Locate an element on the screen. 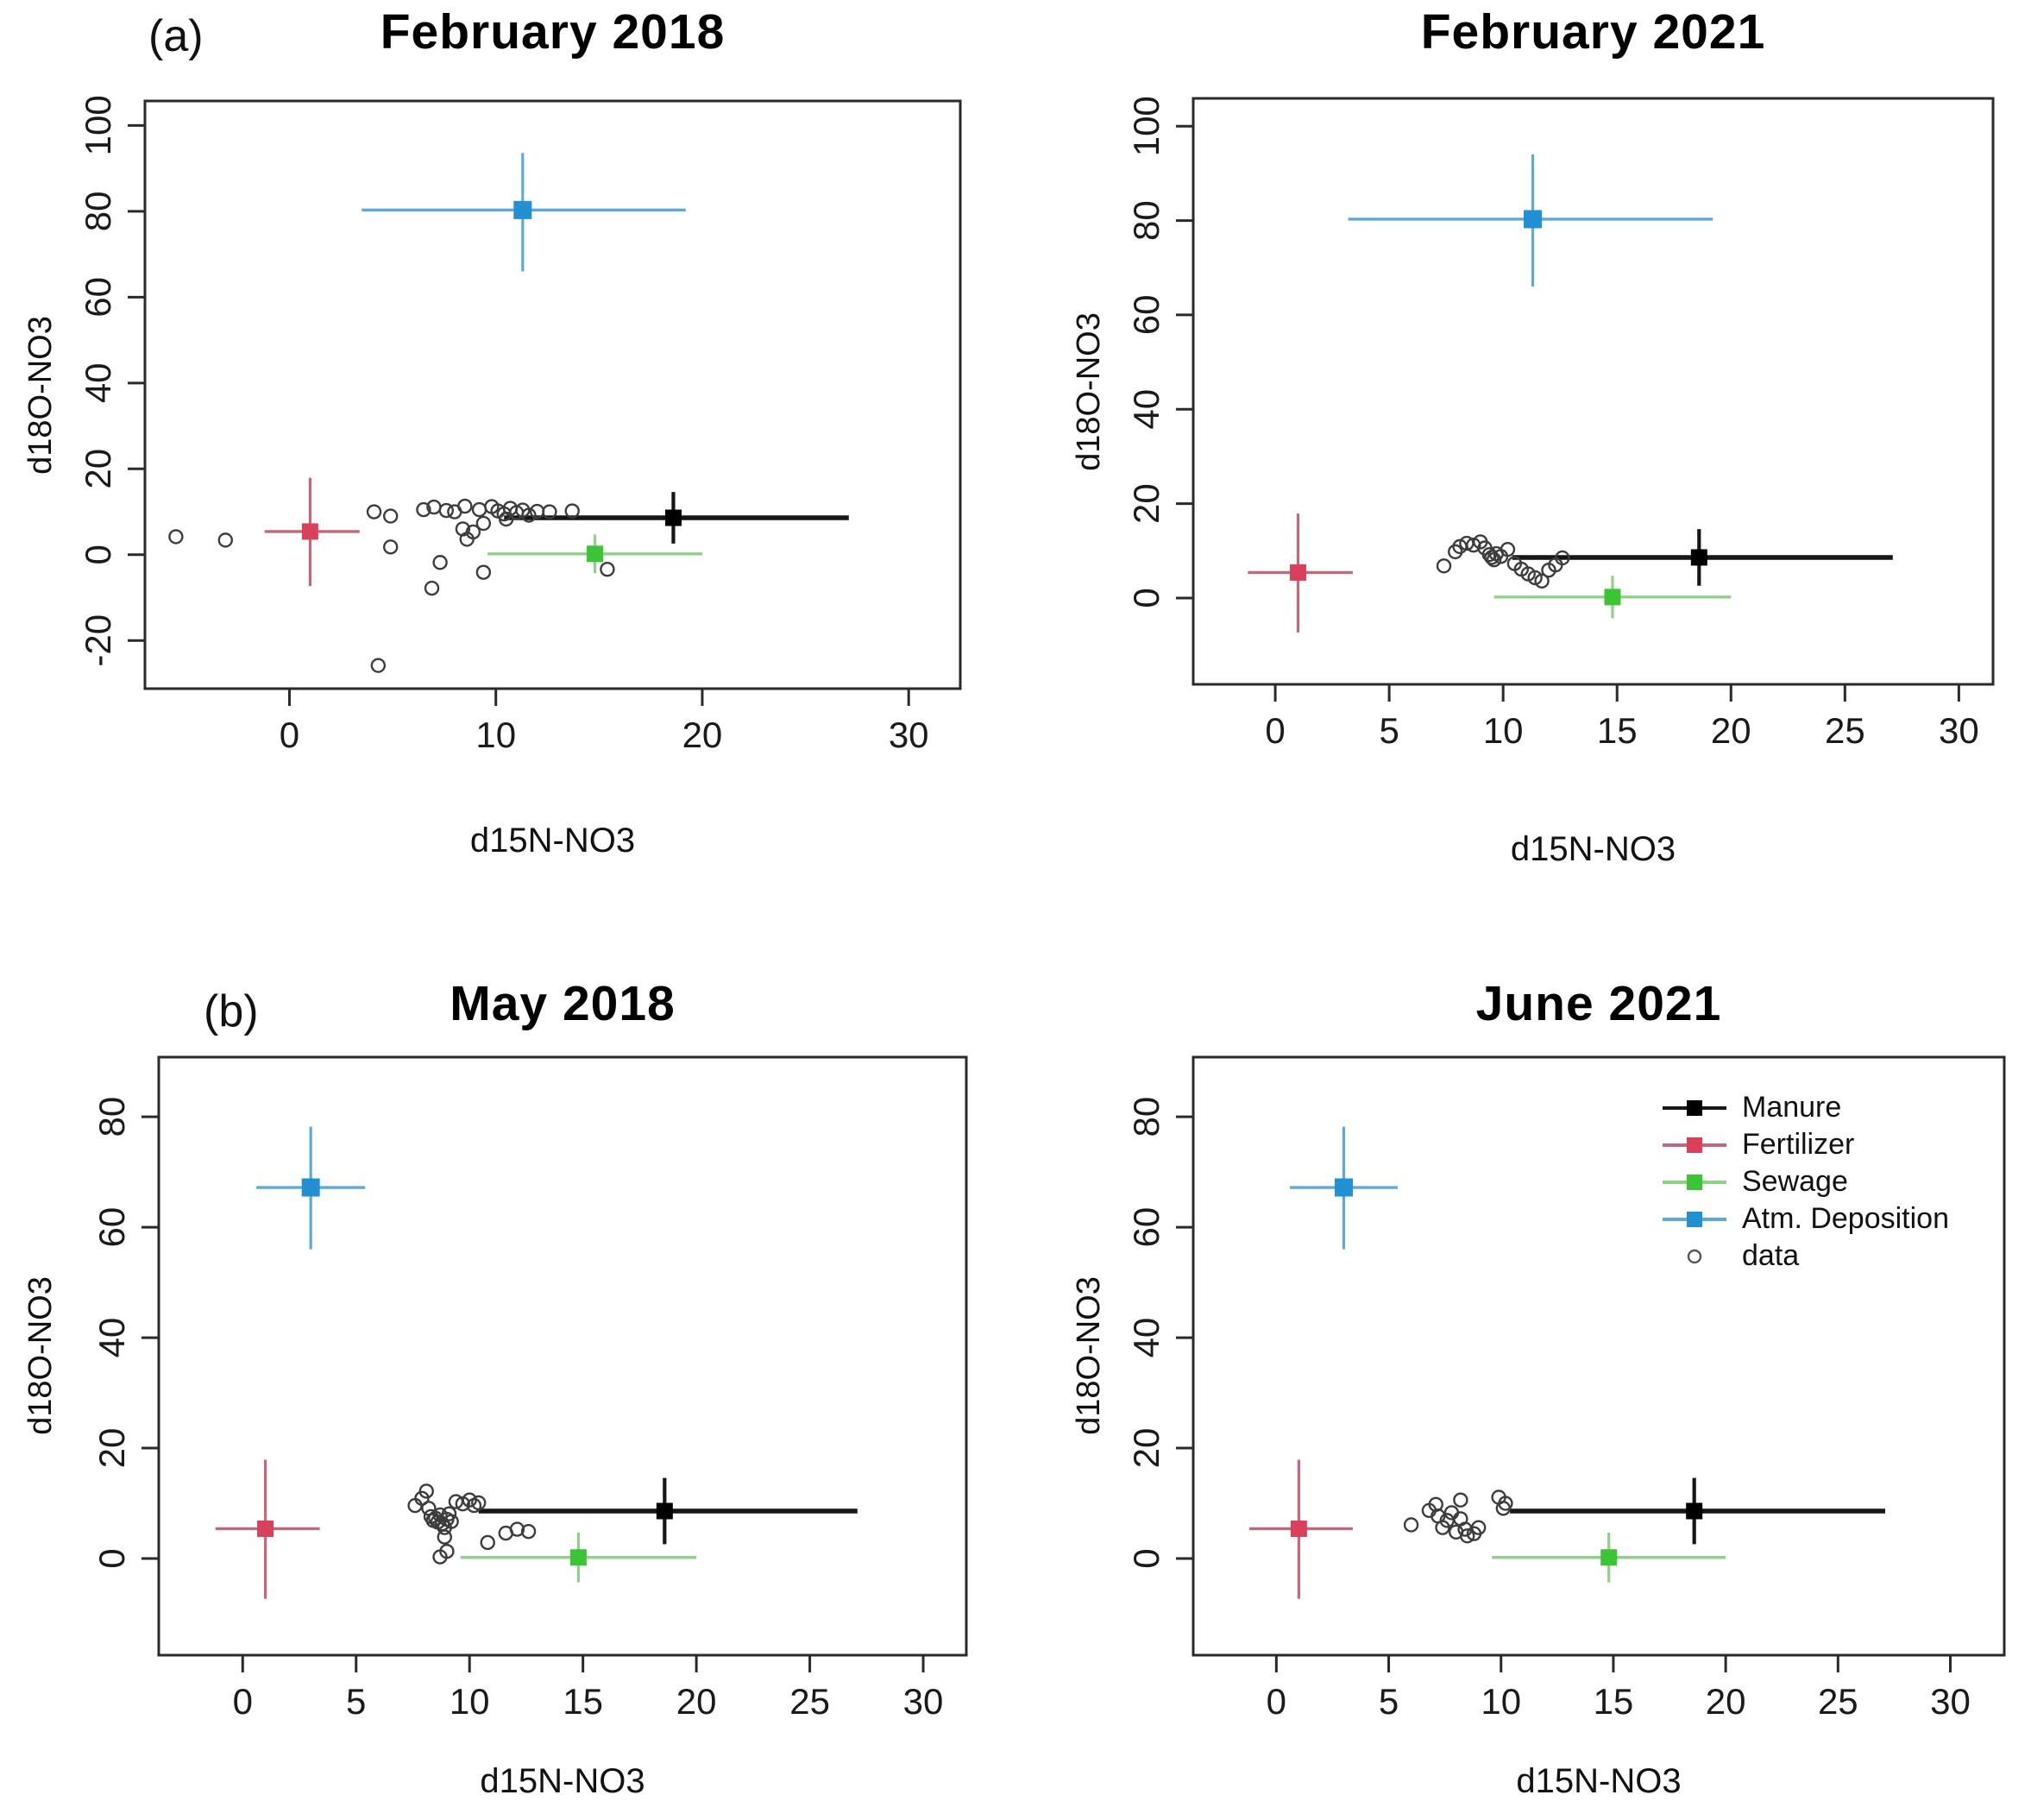 This screenshot has height=1820, width=2031. title-february-2021: February 2021 is located at coordinates (1593, 32).